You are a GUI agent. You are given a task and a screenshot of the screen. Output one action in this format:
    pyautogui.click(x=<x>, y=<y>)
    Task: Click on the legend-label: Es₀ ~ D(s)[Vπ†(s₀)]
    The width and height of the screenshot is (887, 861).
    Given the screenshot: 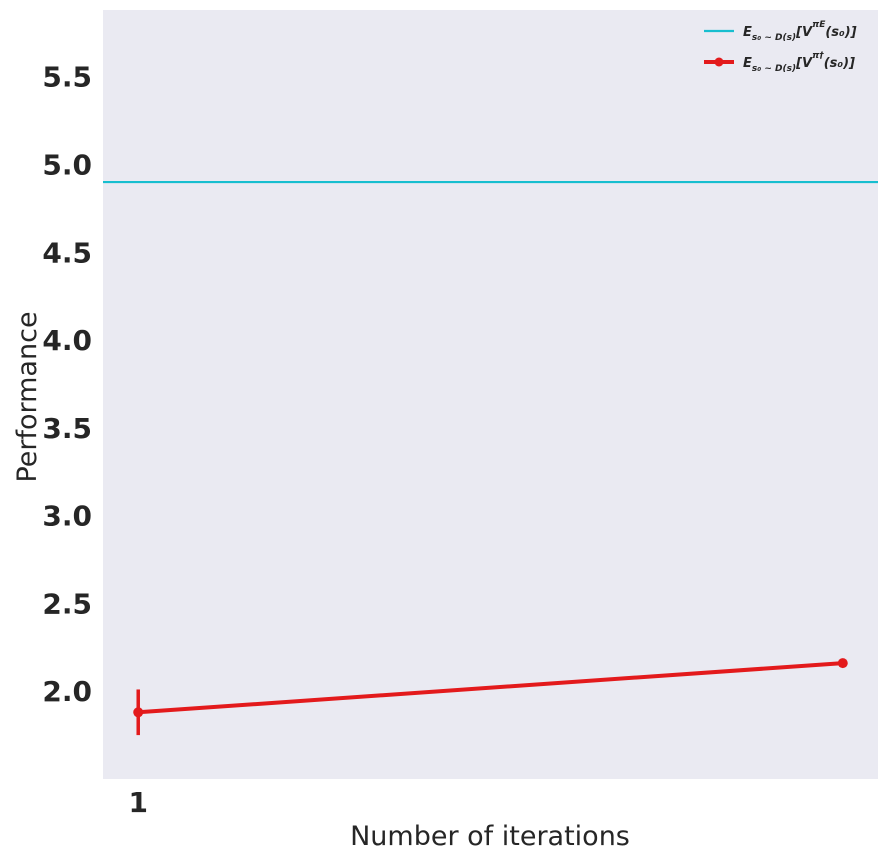 What is the action you would take?
    pyautogui.click(x=799, y=62)
    